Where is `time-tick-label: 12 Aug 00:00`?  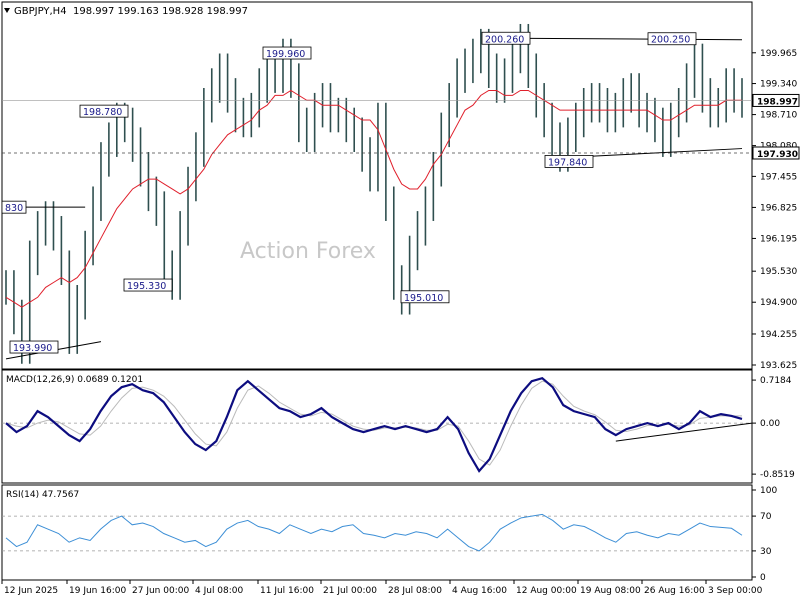
time-tick-label: 12 Aug 00:00 is located at coordinates (546, 591).